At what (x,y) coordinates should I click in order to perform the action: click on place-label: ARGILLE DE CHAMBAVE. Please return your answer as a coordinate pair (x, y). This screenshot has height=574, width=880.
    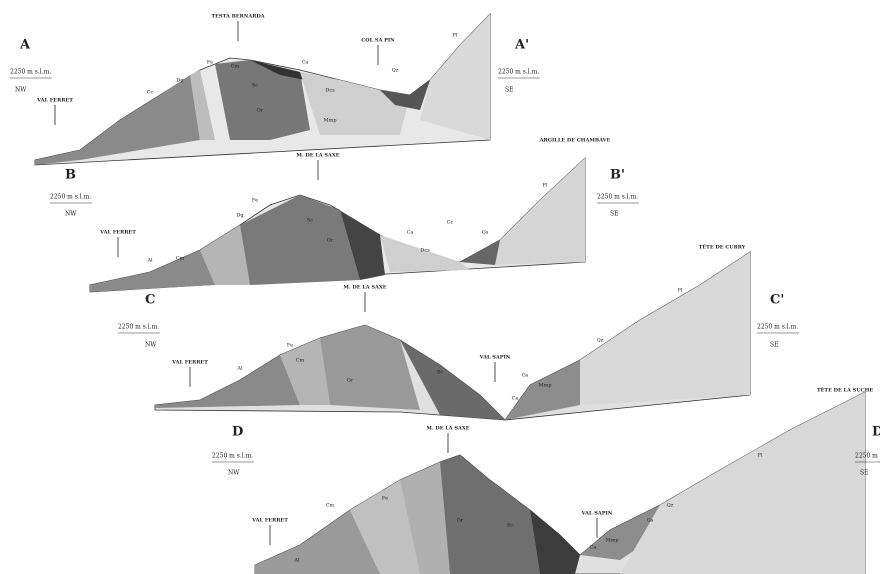
    Looking at the image, I should click on (575, 141).